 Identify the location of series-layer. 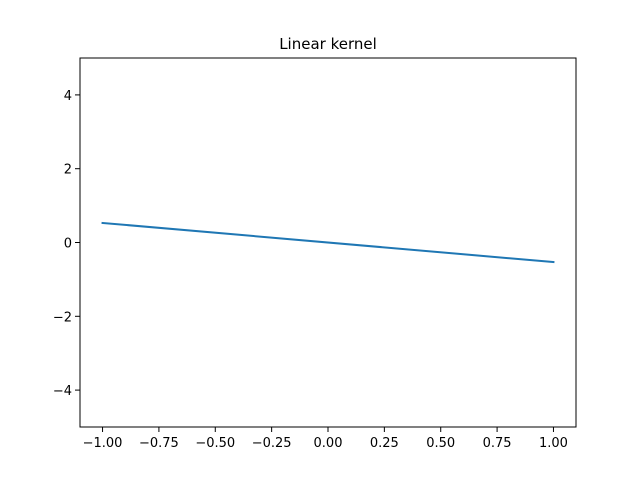
(328, 242).